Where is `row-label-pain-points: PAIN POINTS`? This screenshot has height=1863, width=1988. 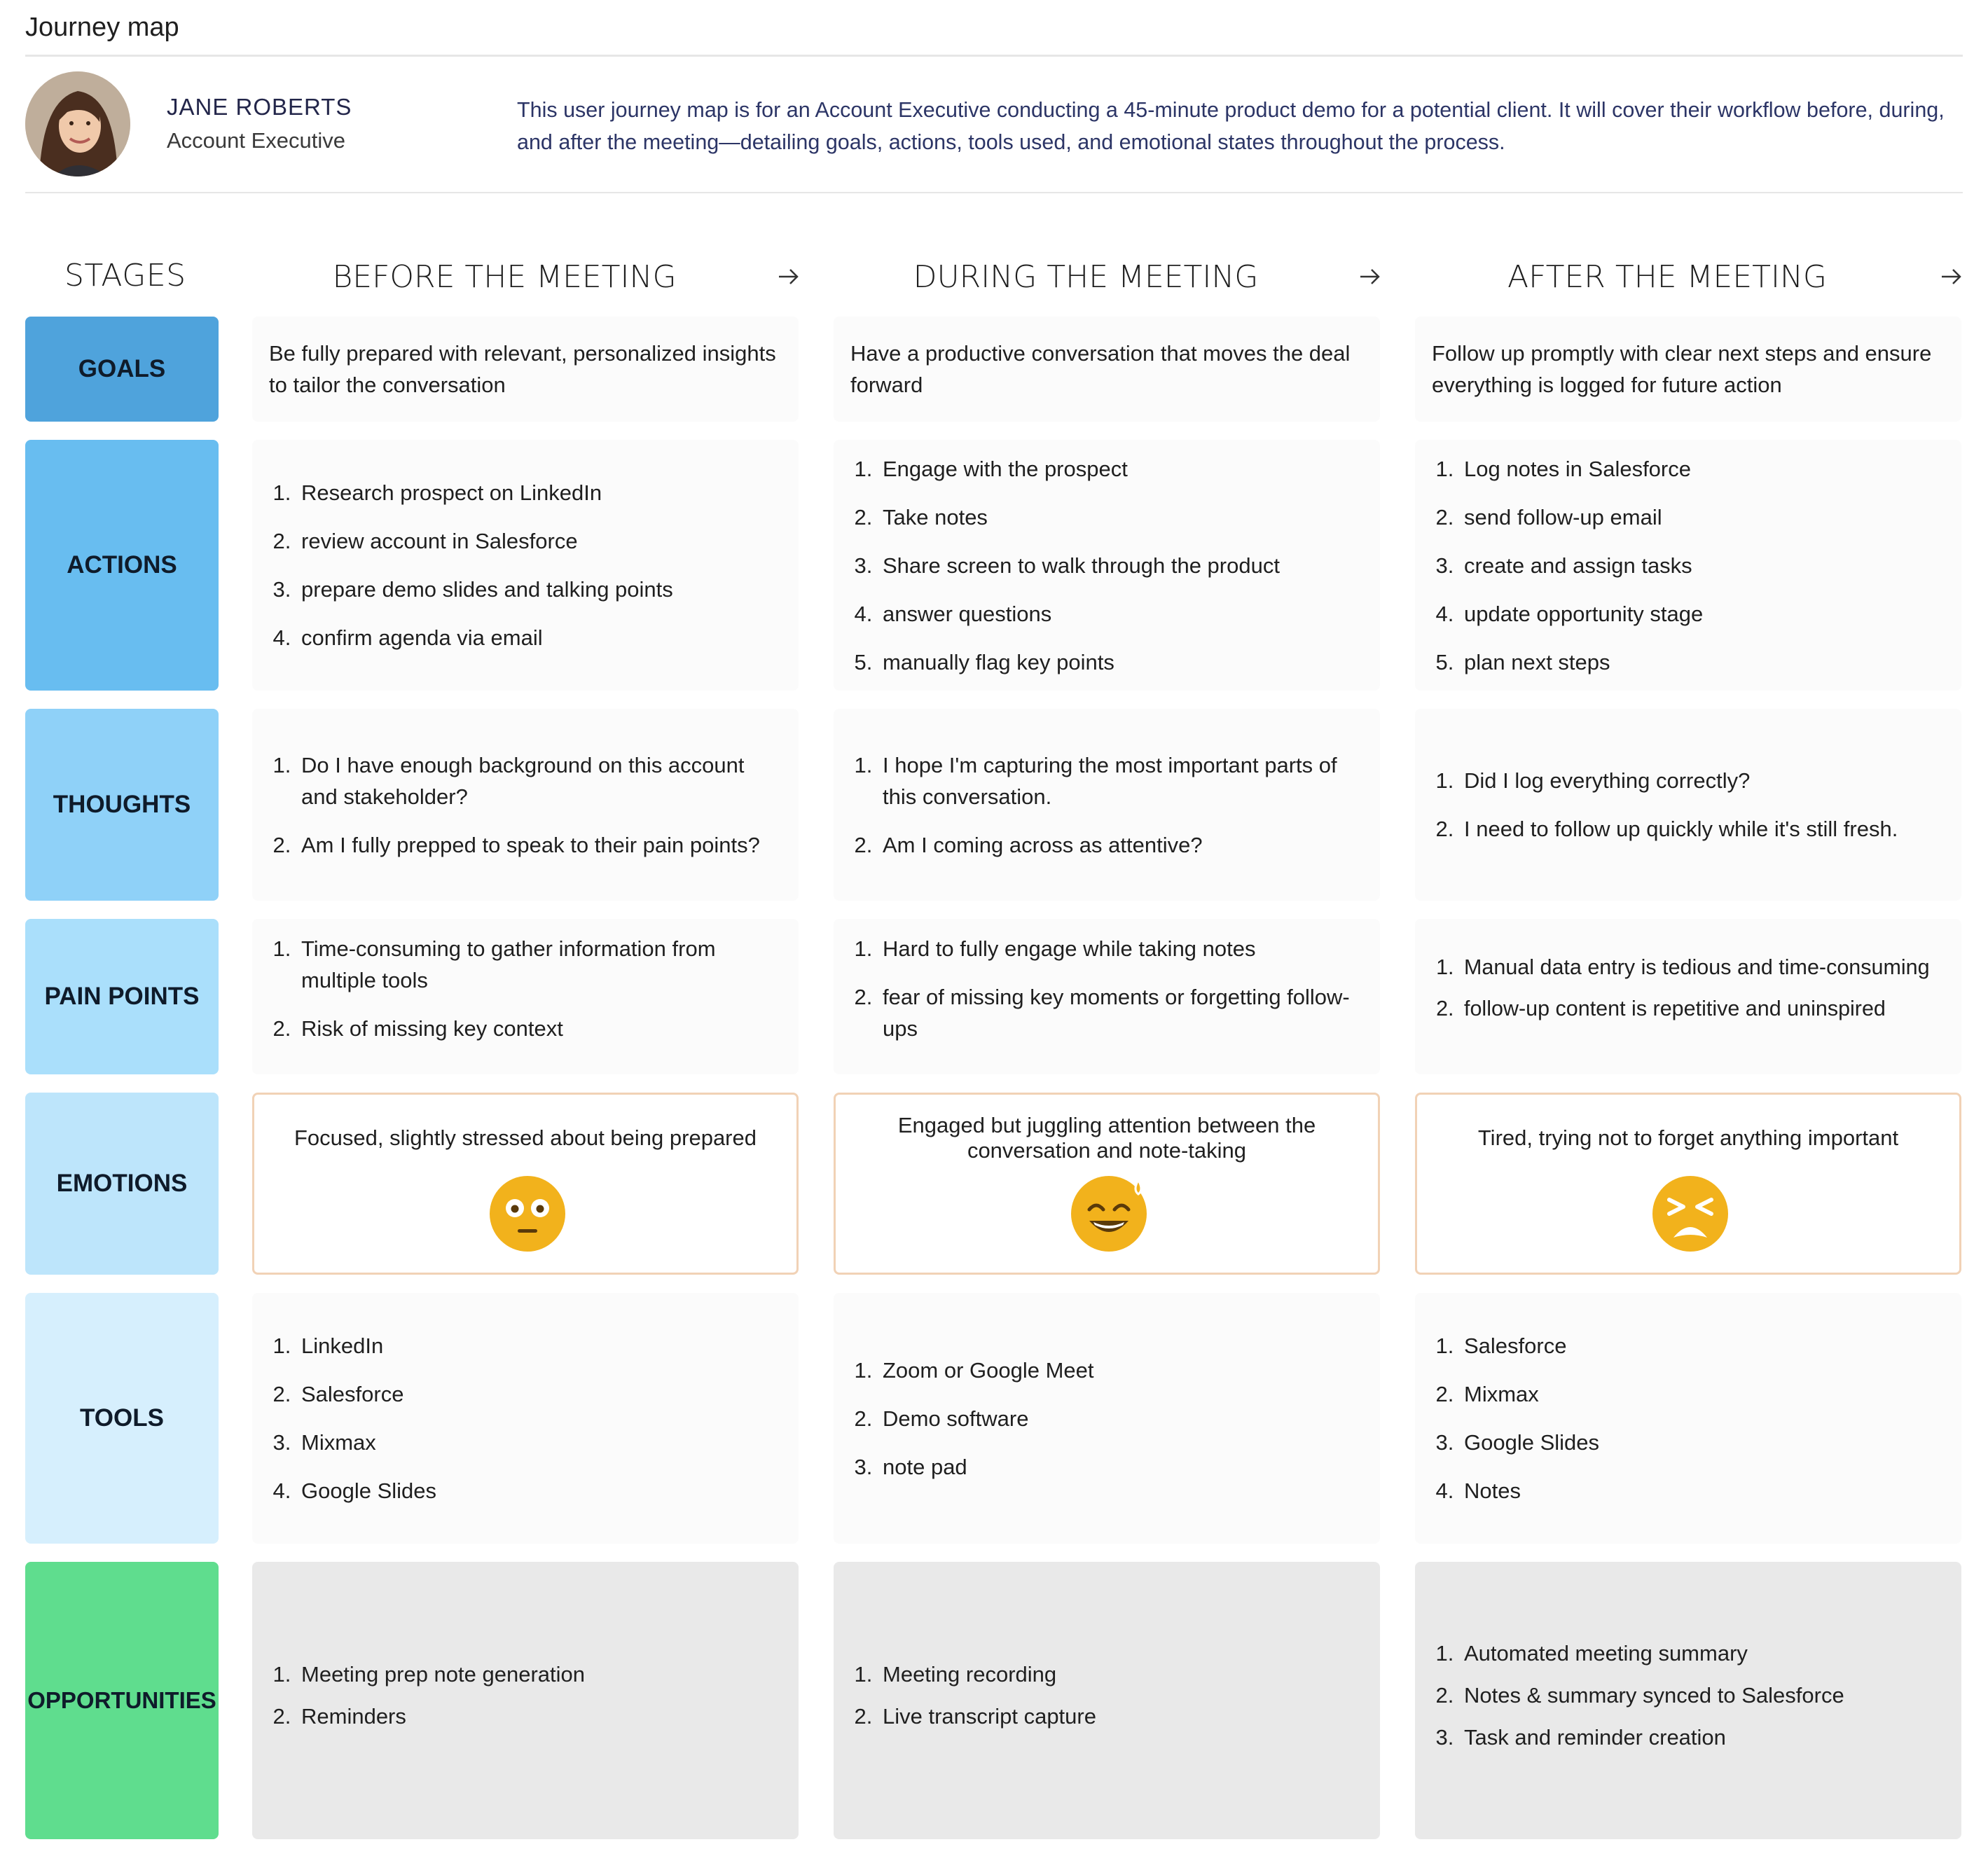 row-label-pain-points: PAIN POINTS is located at coordinates (122, 996).